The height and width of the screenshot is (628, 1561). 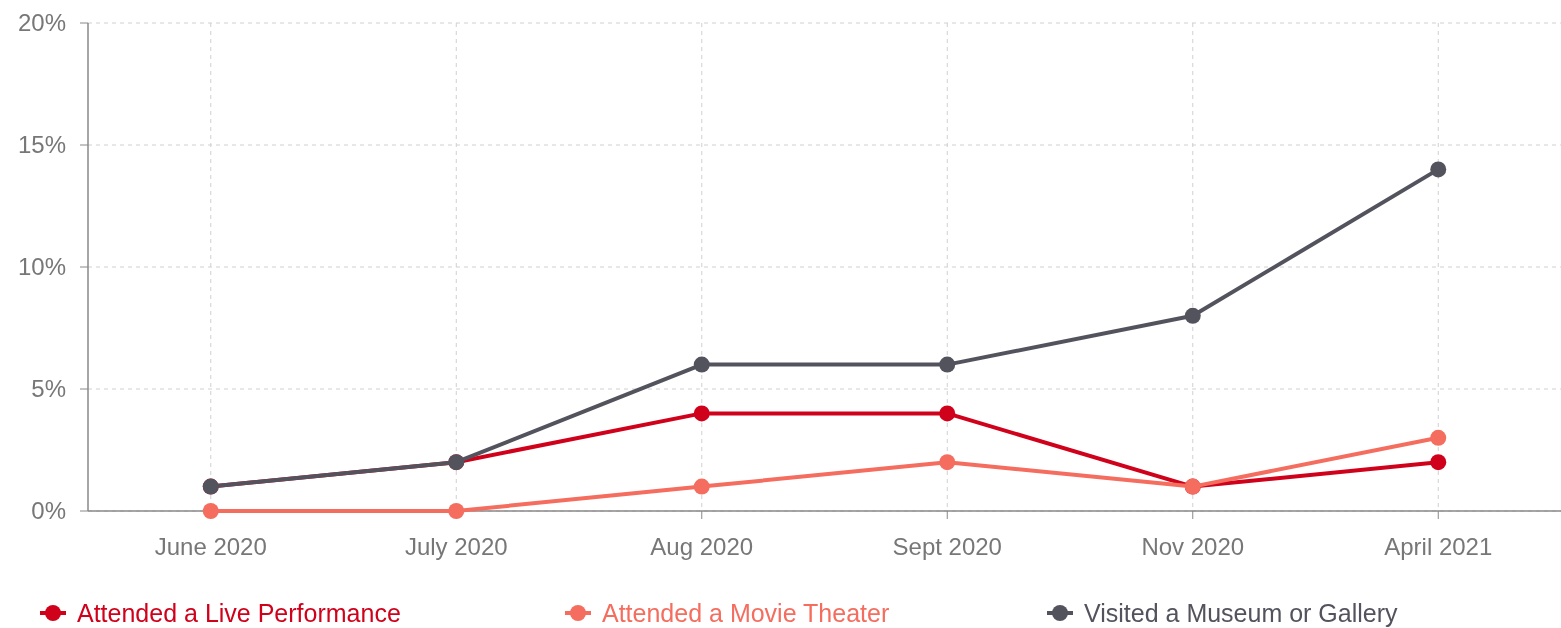 What do you see at coordinates (1438, 546) in the screenshot?
I see `x-tick-label: April 2021` at bounding box center [1438, 546].